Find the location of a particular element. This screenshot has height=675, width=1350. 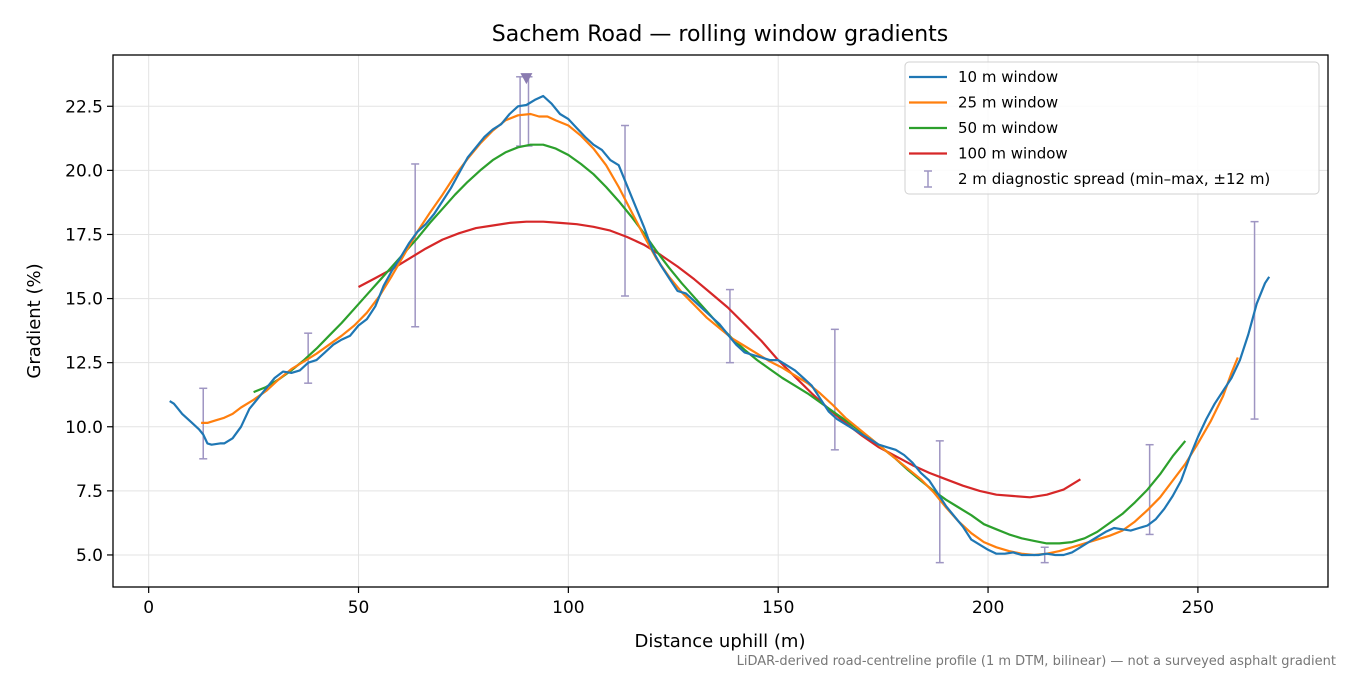

y-tick-label: 12.5 is located at coordinates (84, 364).